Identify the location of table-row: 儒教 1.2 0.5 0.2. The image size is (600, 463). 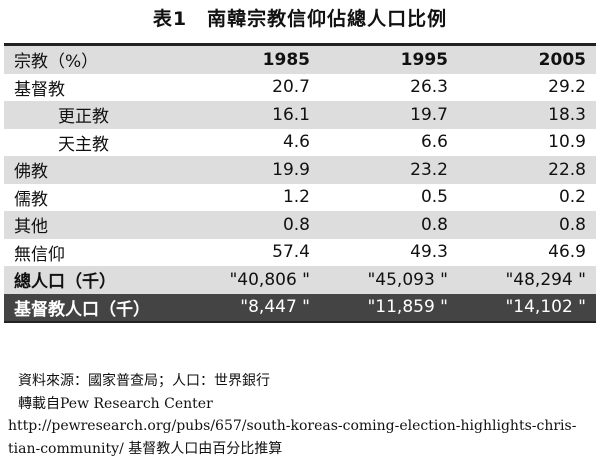
(300, 198).